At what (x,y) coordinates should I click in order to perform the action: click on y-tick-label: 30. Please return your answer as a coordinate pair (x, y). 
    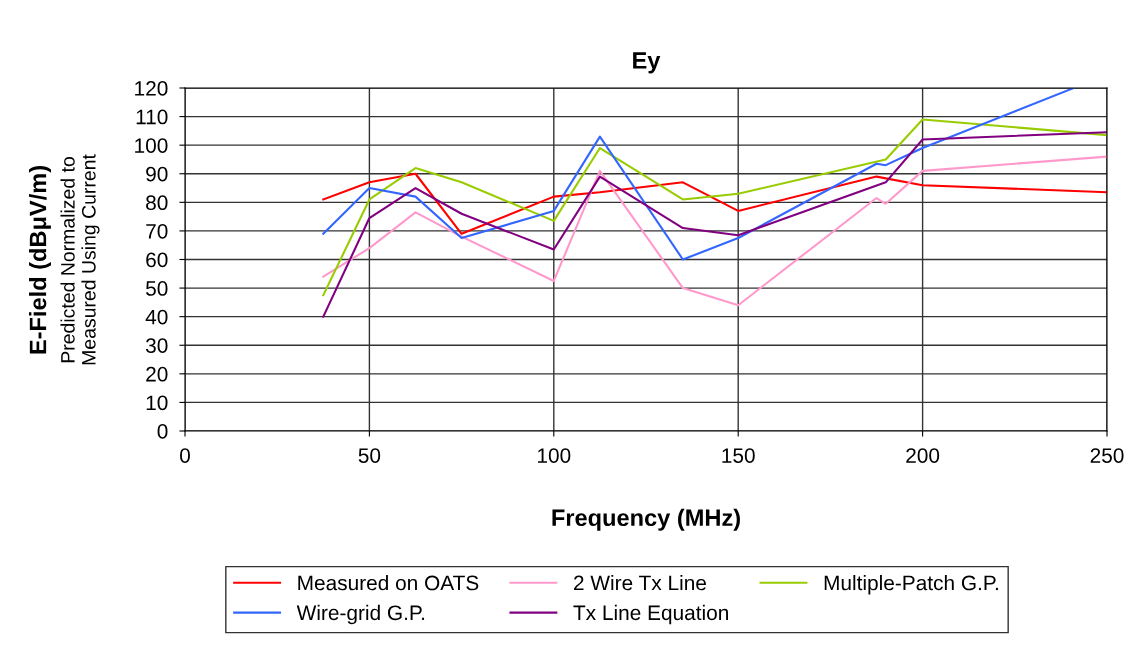
    Looking at the image, I should click on (156, 345).